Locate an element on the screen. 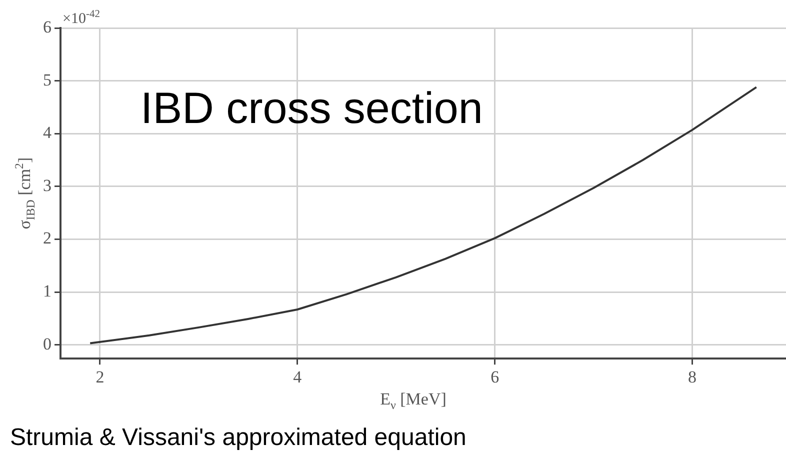 This screenshot has height=453, width=786. y-tick-label: 4 is located at coordinates (47, 132).